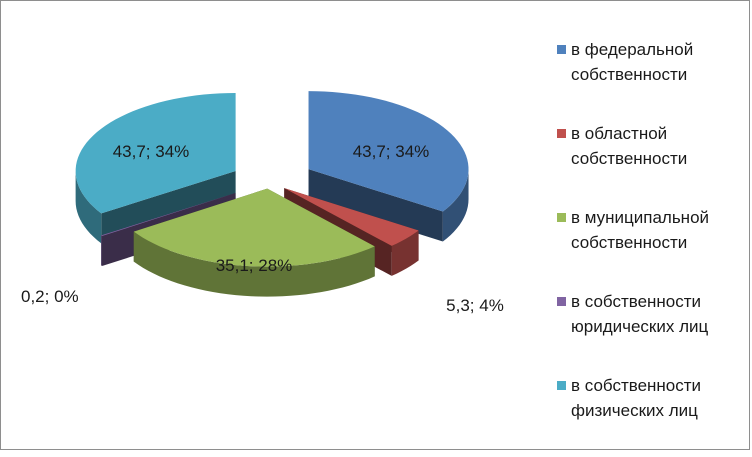 The height and width of the screenshot is (457, 752). What do you see at coordinates (50, 296) in the screenshot?
I see `data-label: 0,2; 0%` at bounding box center [50, 296].